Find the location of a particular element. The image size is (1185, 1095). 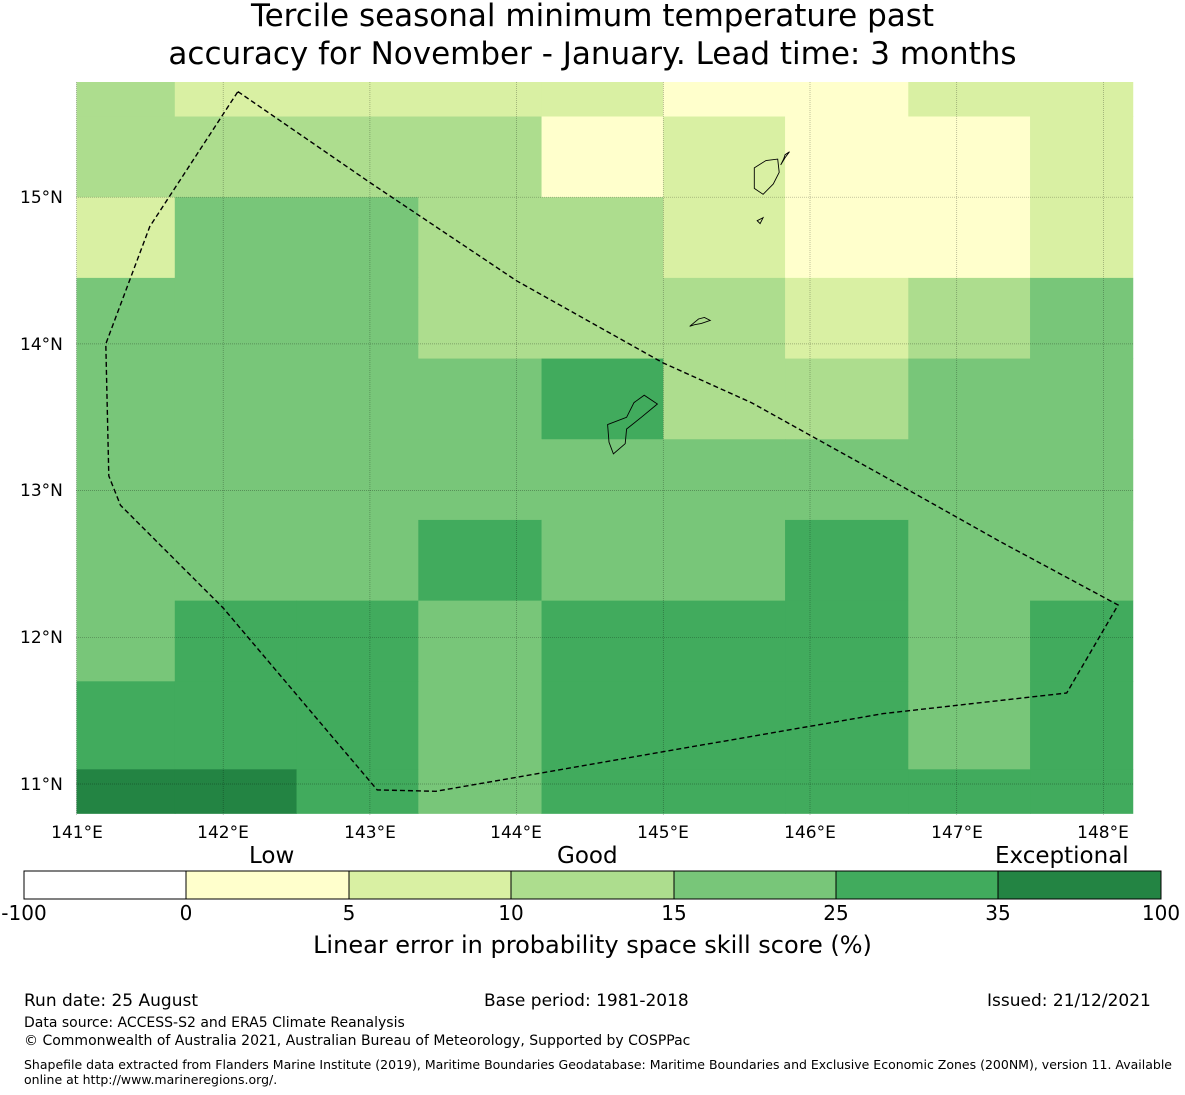

lat-tick-13N: 13°N is located at coordinates (41, 491).